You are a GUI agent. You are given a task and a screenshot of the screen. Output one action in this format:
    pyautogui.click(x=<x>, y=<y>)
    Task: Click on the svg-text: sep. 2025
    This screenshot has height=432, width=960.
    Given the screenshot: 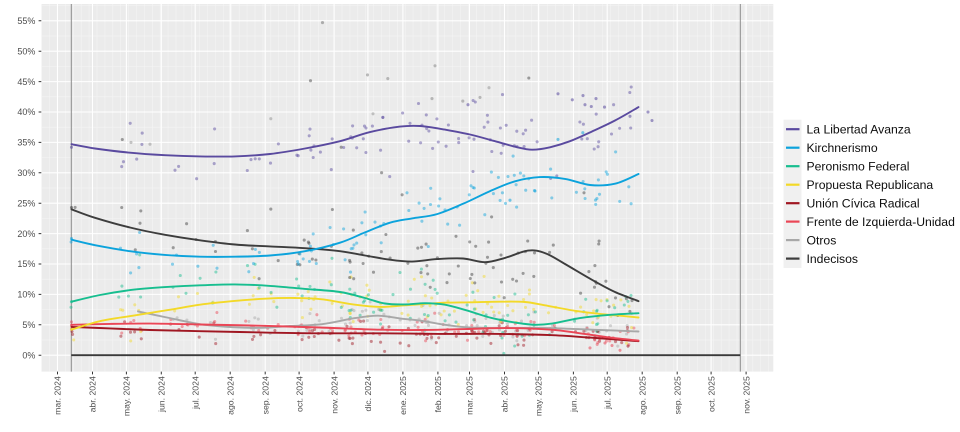 What is the action you would take?
    pyautogui.click(x=677, y=395)
    